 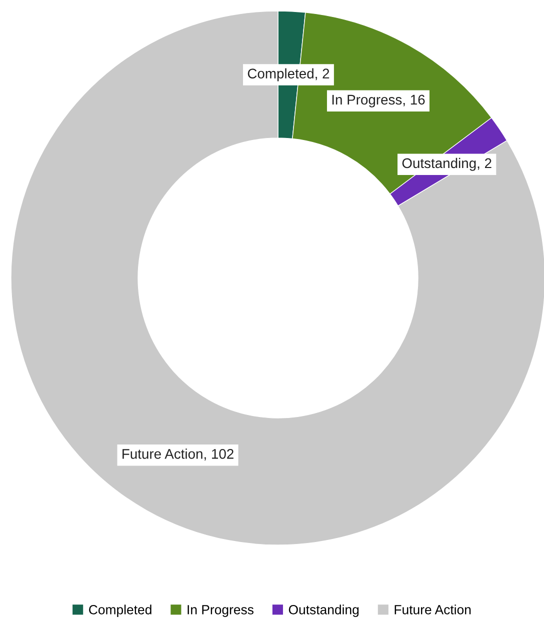 I want to click on data-label: Future Action, 102, so click(x=178, y=454).